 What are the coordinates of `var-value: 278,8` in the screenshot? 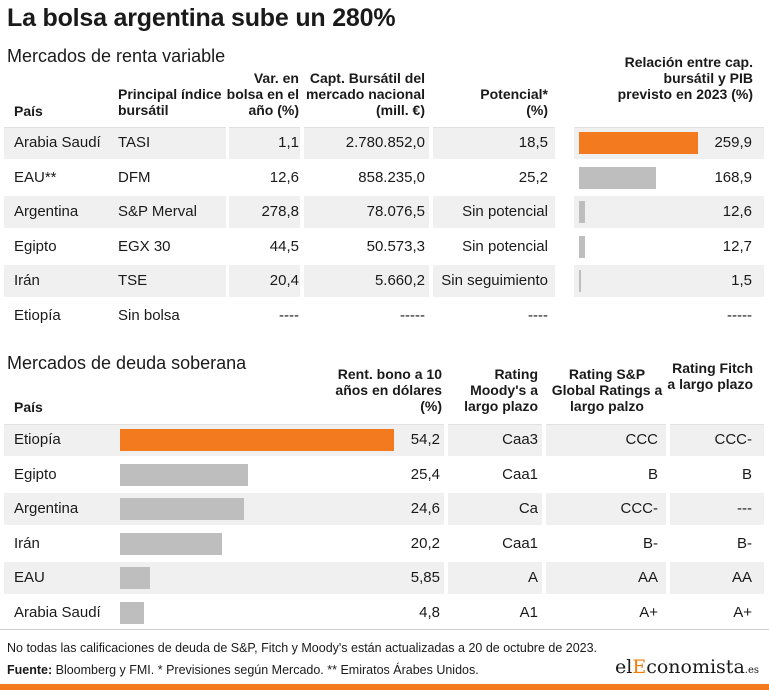 It's located at (280, 211).